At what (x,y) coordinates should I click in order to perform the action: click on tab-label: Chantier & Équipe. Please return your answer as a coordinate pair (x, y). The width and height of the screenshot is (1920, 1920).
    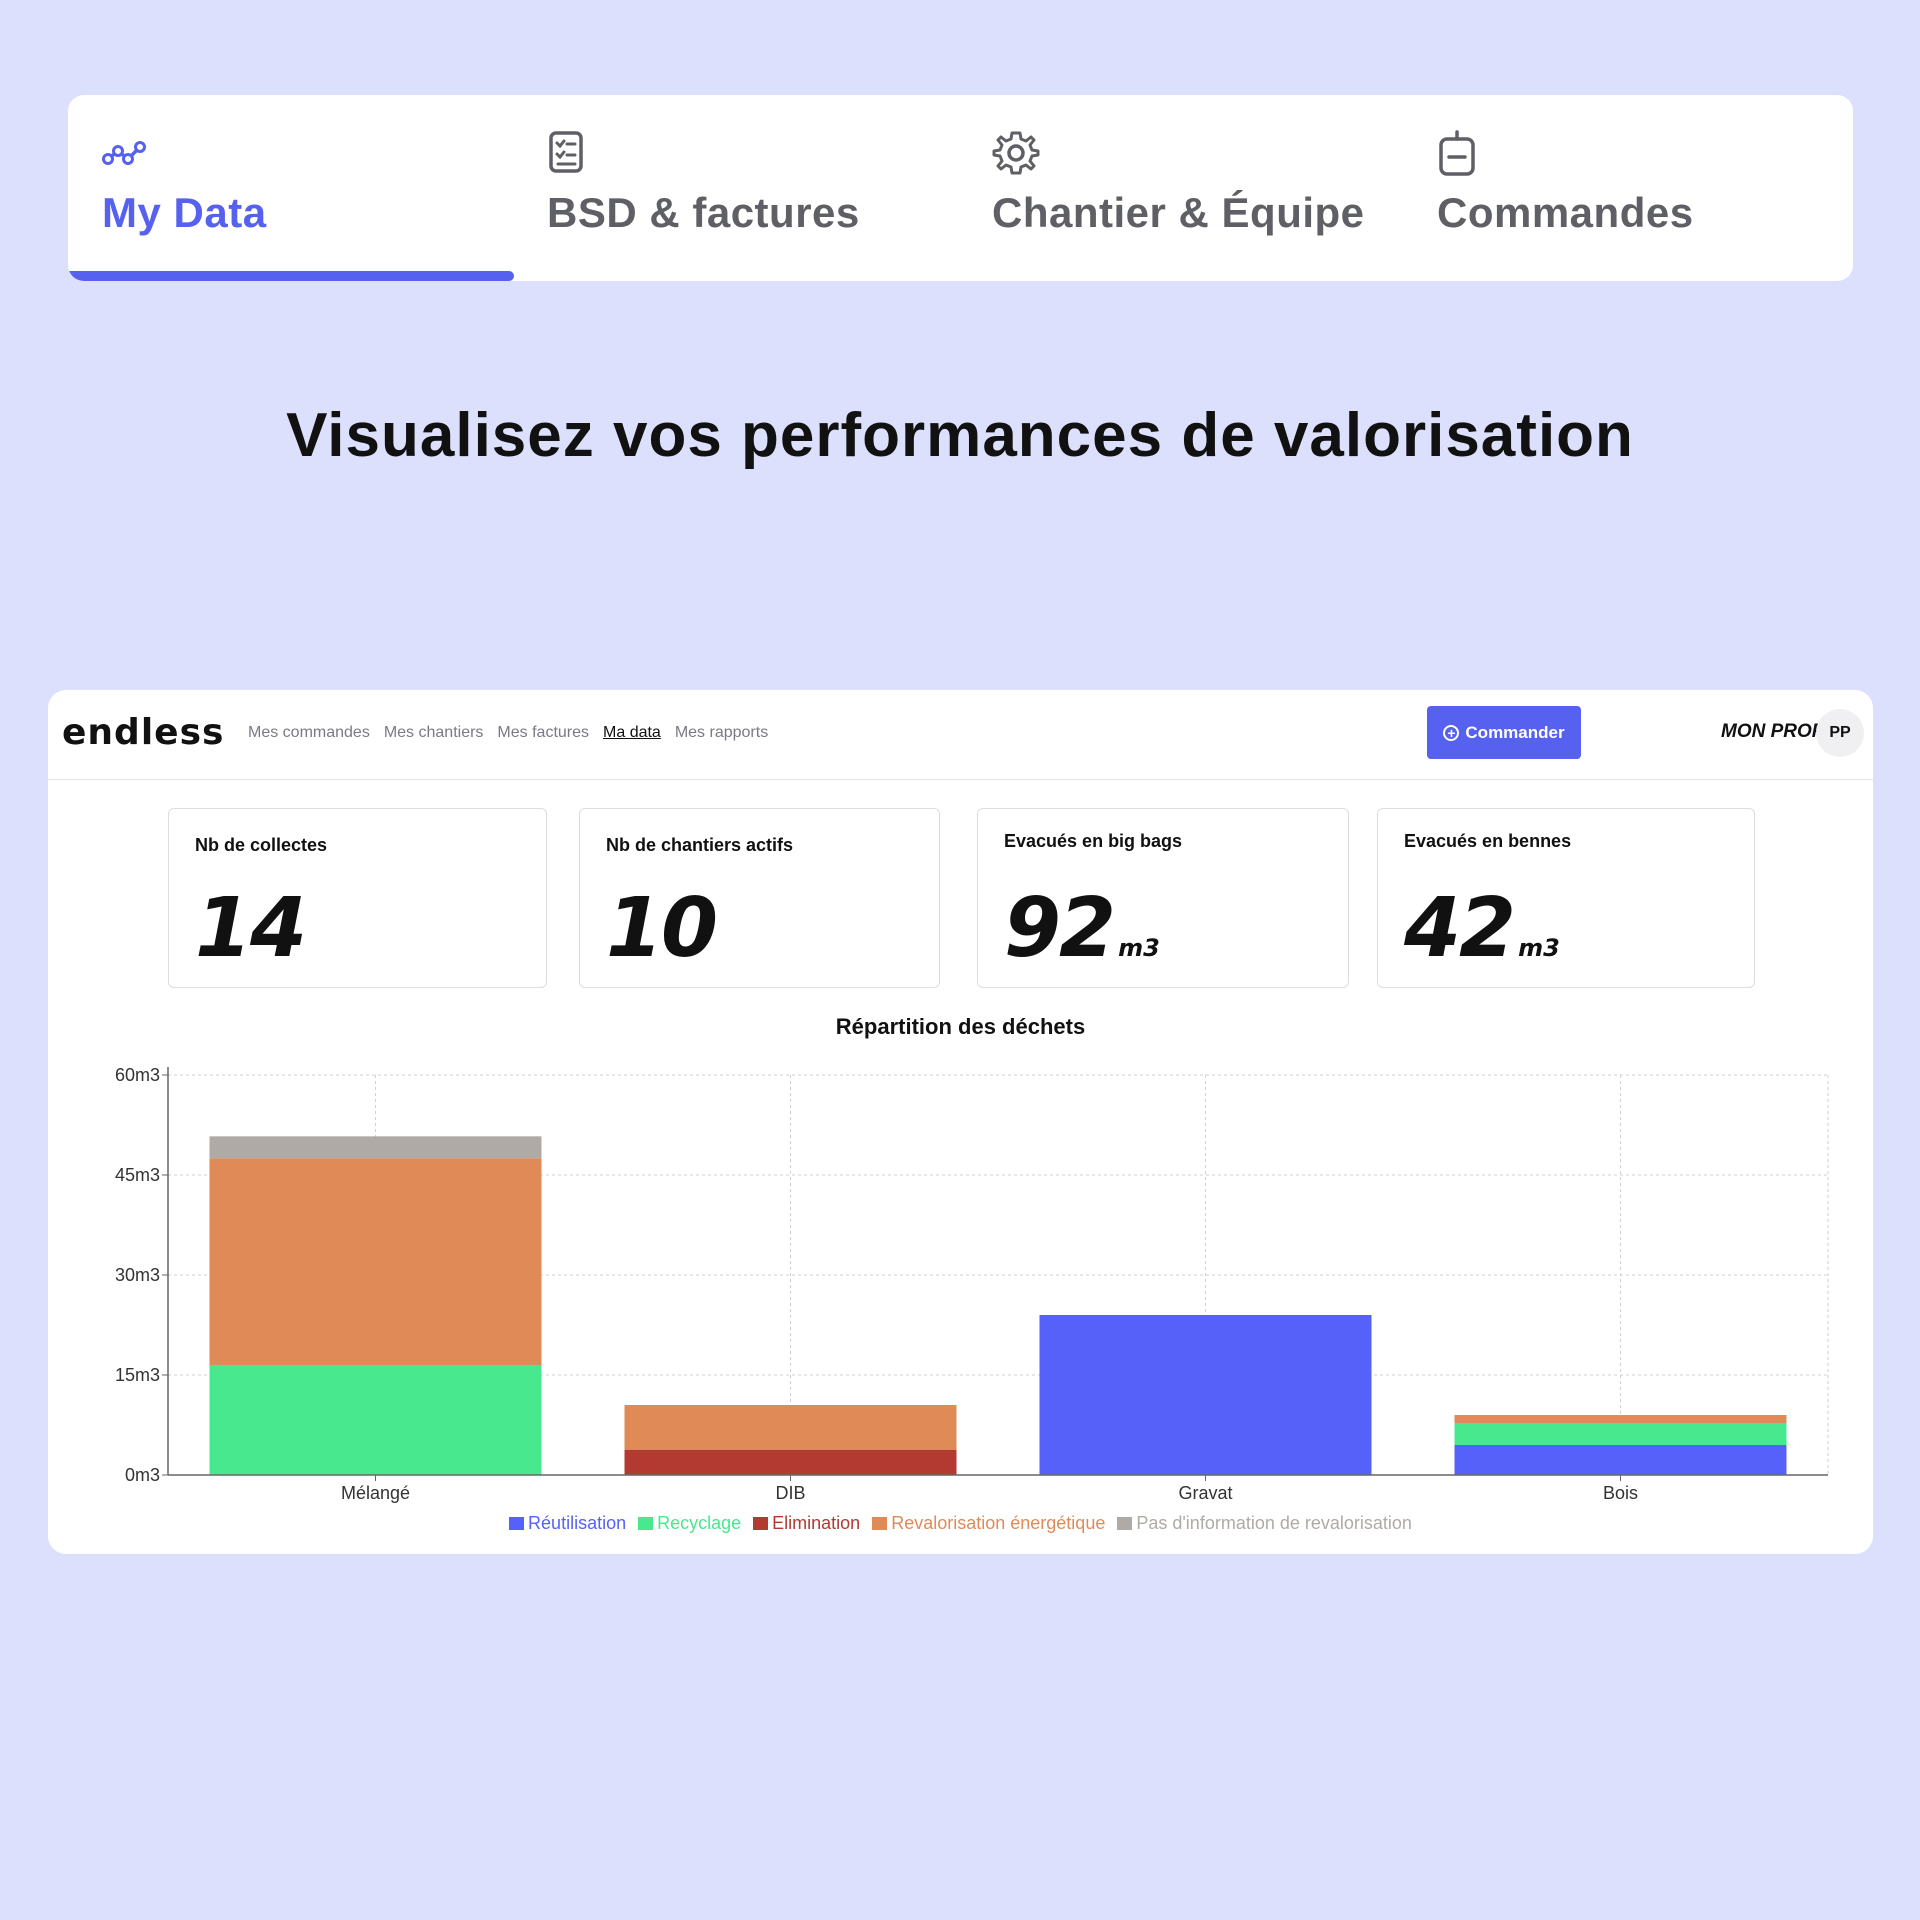
    Looking at the image, I should click on (1178, 212).